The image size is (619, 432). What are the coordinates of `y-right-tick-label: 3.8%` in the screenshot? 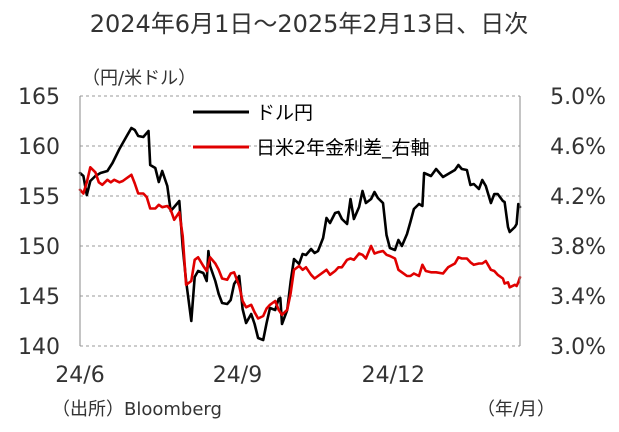 It's located at (578, 247).